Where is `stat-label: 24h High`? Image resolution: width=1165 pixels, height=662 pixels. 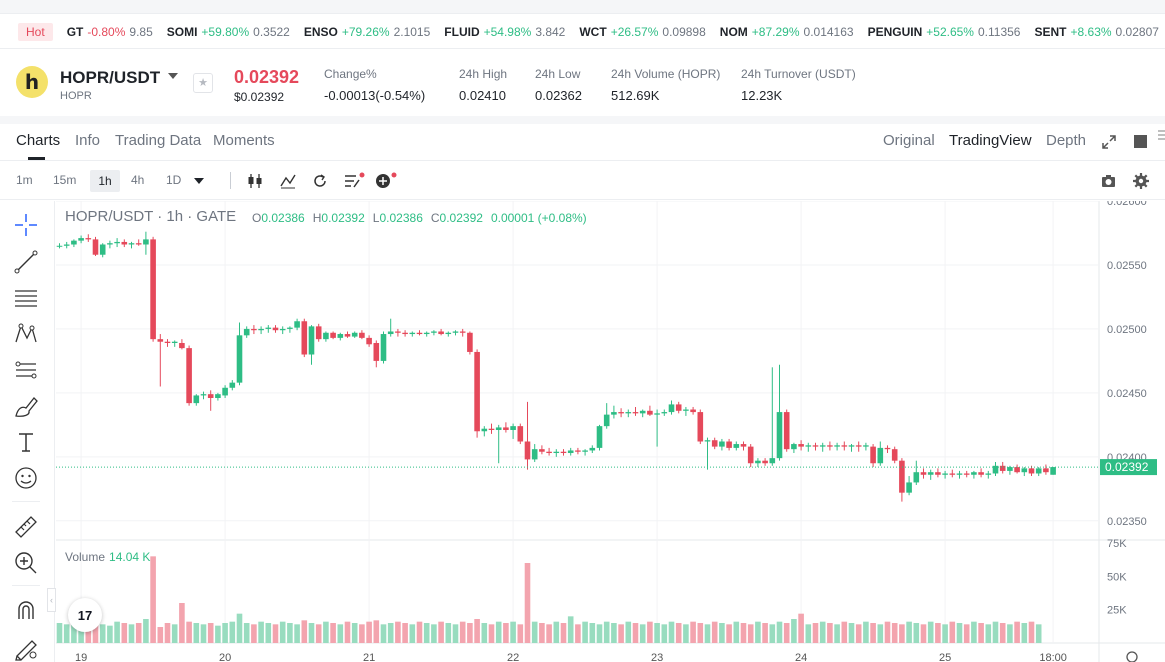
stat-label: 24h High is located at coordinates (483, 74).